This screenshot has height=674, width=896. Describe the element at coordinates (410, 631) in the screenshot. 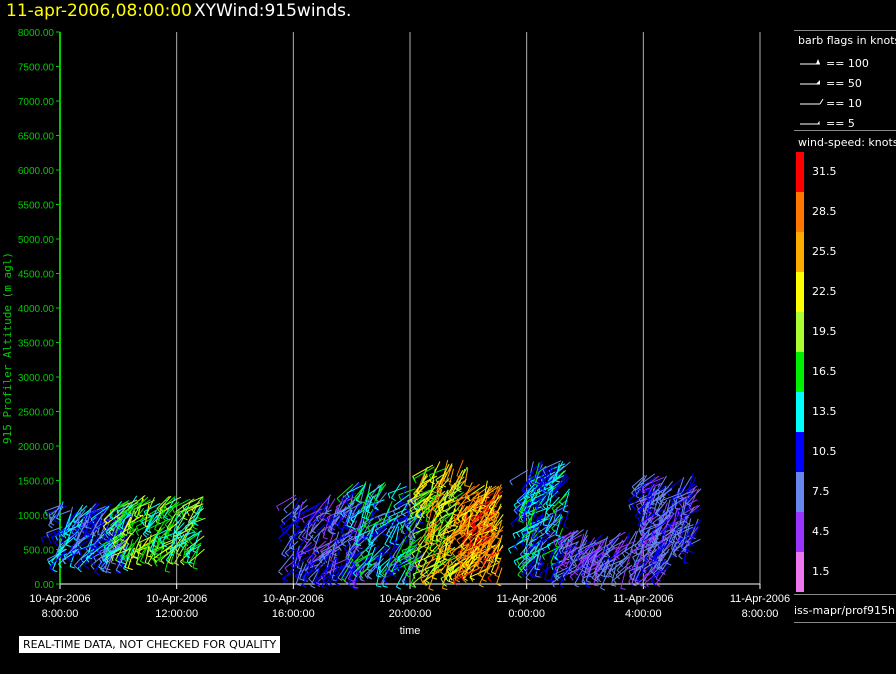

I see `x-axis-label: time` at that location.